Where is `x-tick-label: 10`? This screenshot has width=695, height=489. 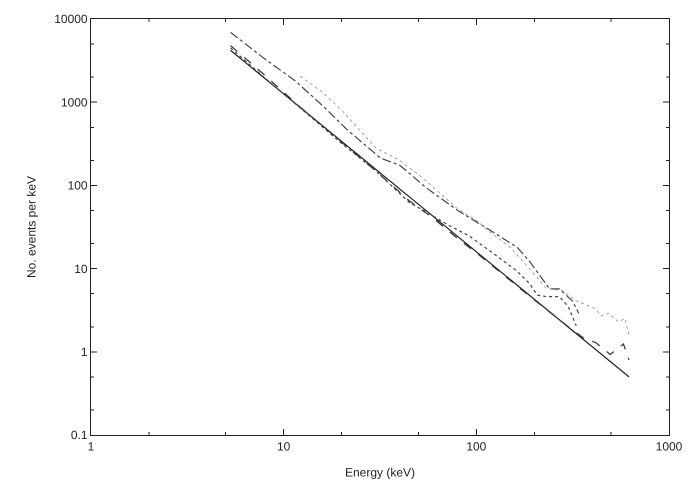 x-tick-label: 10 is located at coordinates (283, 446).